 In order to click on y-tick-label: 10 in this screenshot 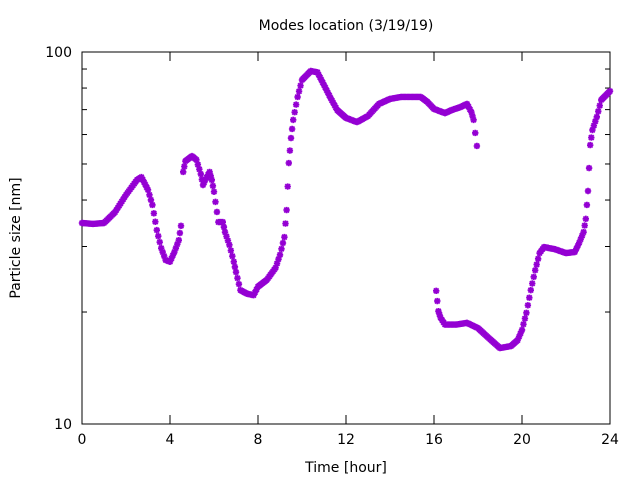, I will do `click(63, 425)`.